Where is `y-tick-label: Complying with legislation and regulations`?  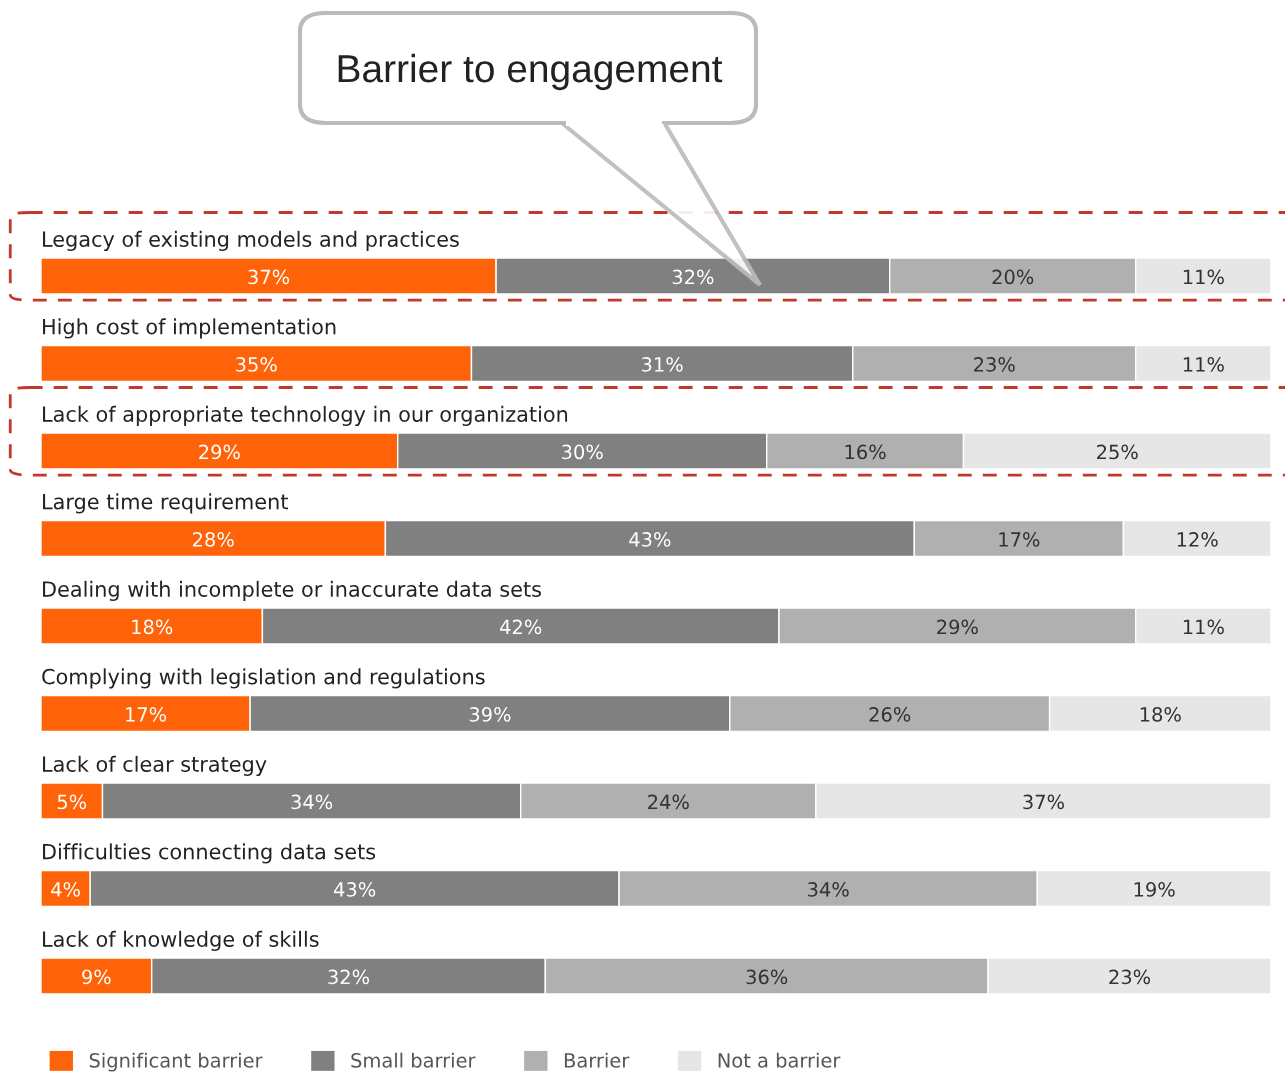
y-tick-label: Complying with legislation and regulations is located at coordinates (263, 678).